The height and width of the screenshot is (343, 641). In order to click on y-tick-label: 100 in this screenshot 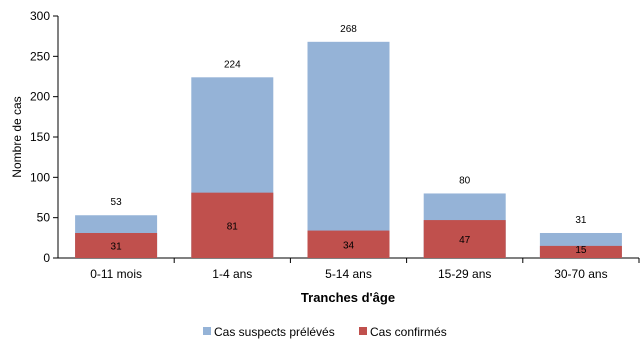, I will do `click(40, 177)`.